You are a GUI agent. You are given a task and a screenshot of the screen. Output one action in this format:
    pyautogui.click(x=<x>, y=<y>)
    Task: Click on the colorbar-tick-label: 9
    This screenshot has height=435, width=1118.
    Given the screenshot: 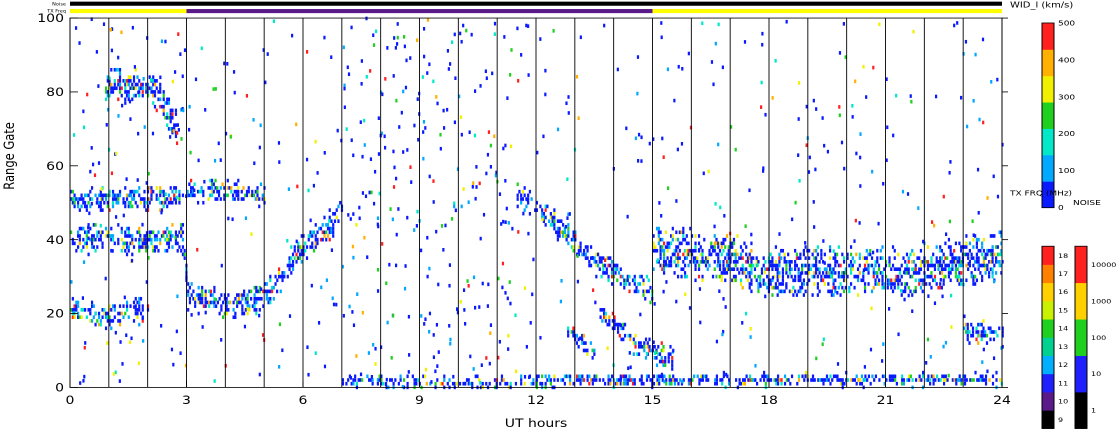 What is the action you would take?
    pyautogui.click(x=1060, y=420)
    